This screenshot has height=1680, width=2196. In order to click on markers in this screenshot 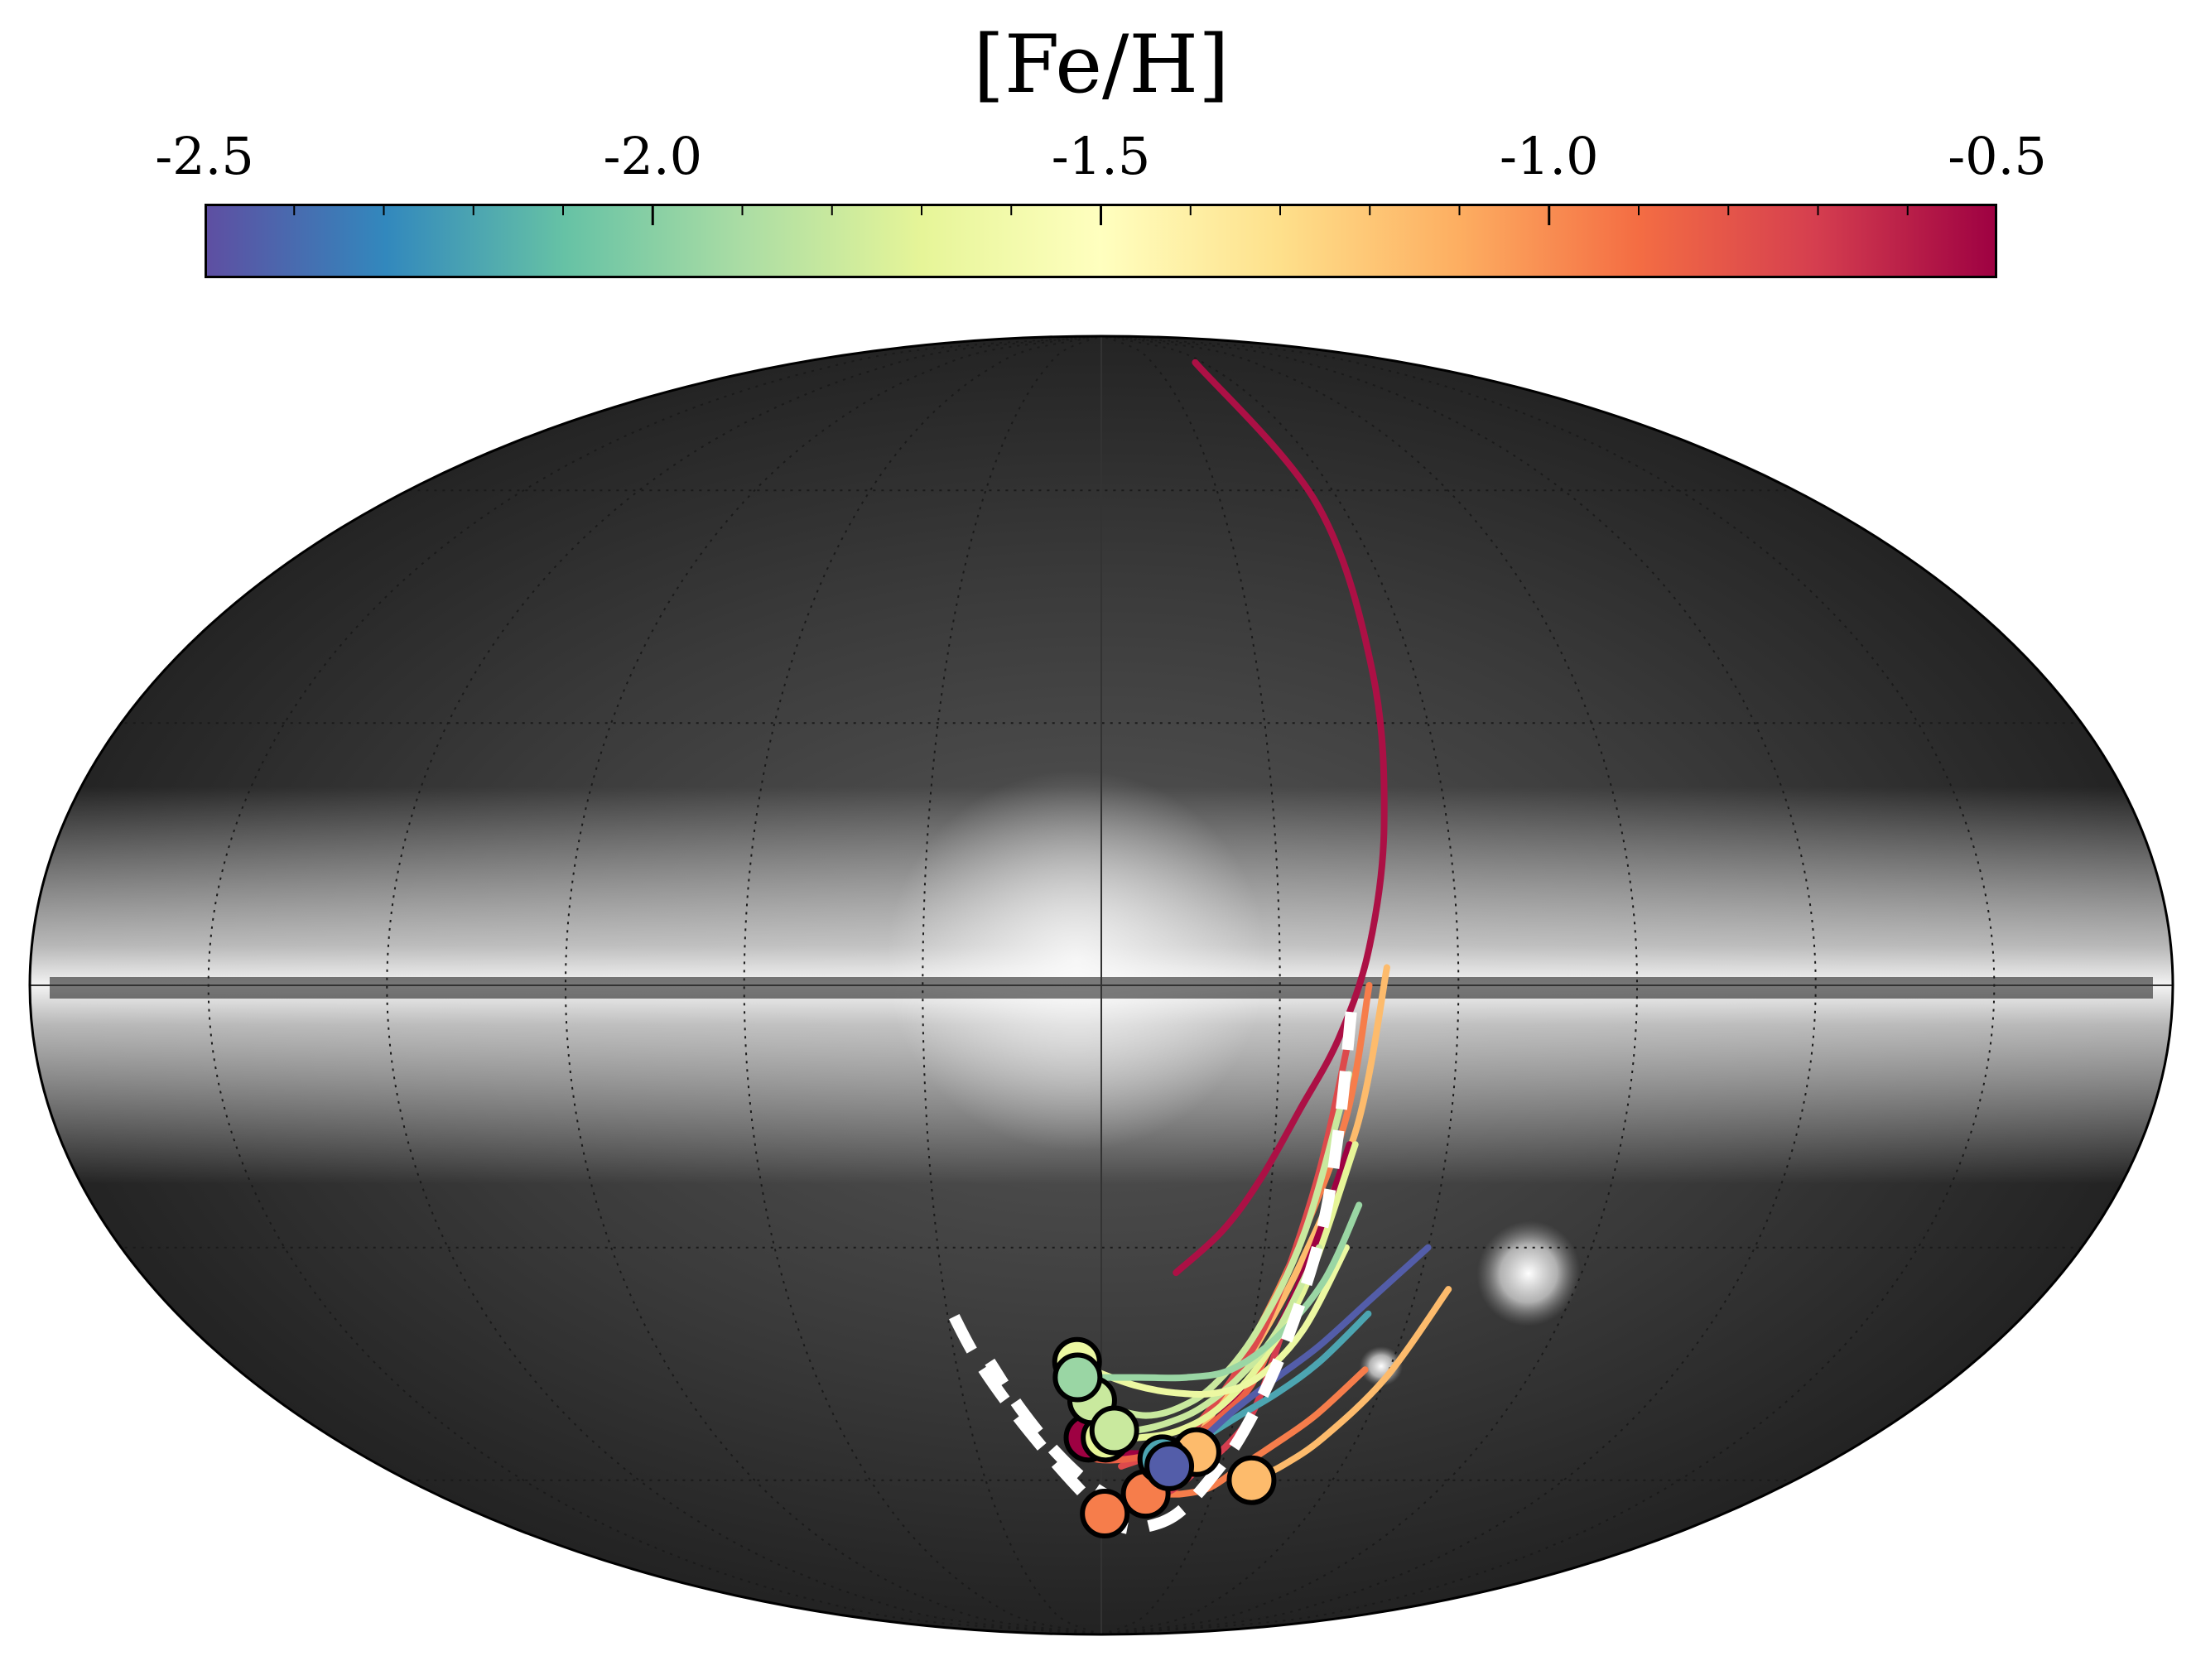, I will do `click(1164, 1437)`.